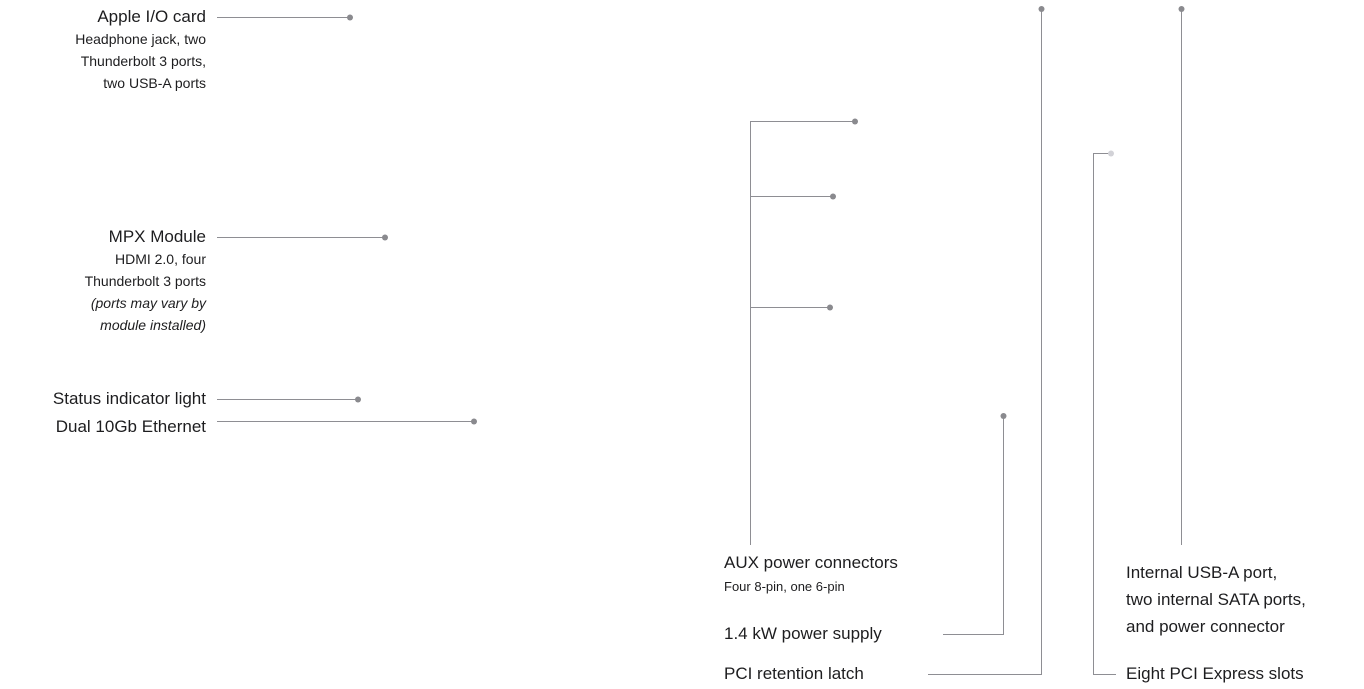 The height and width of the screenshot is (689, 1364). Describe the element at coordinates (1202, 572) in the screenshot. I see `internal-ports-line-1: Internal USB-A port,` at that location.